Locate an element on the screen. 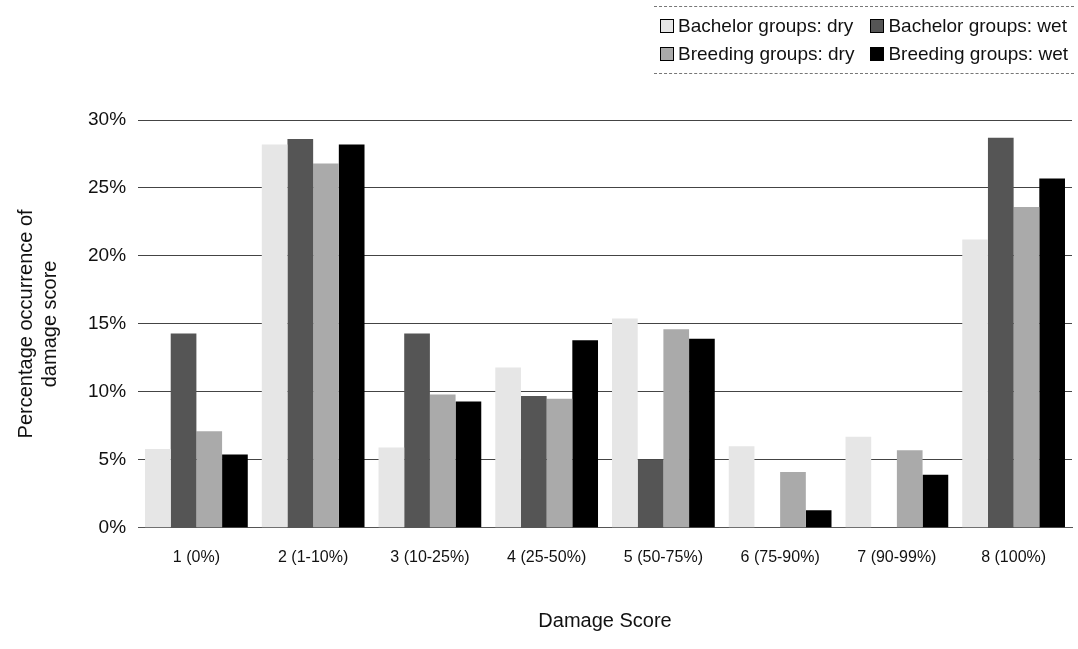 The image size is (1078, 649). legend-label: Bachelor groups: dry is located at coordinates (766, 26).